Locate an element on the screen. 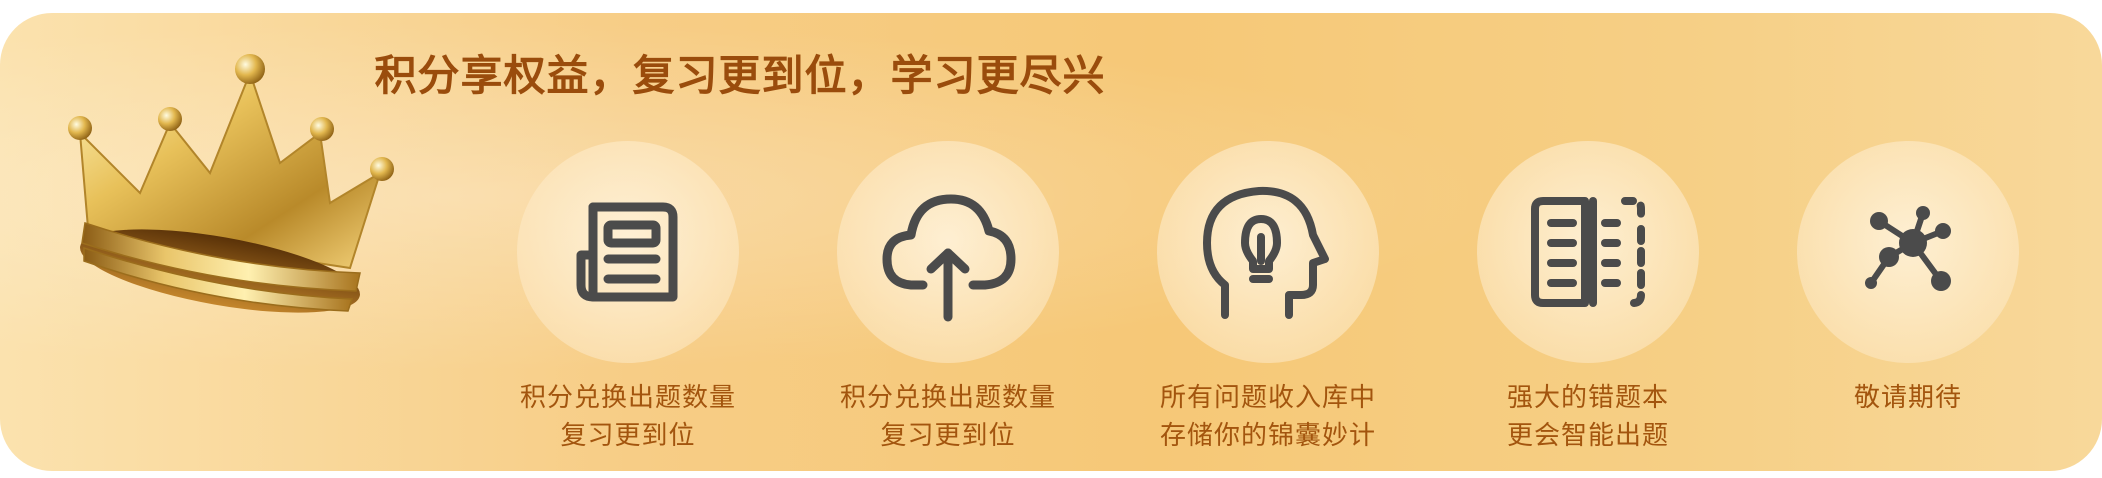  benefit-description: 敬请期待 is located at coordinates (1908, 398).